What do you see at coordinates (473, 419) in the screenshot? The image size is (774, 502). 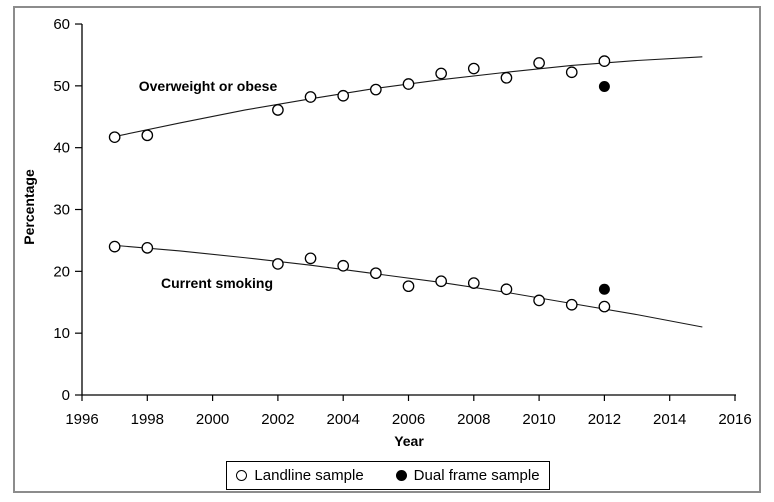 I see `x-tick-label: 2008` at bounding box center [473, 419].